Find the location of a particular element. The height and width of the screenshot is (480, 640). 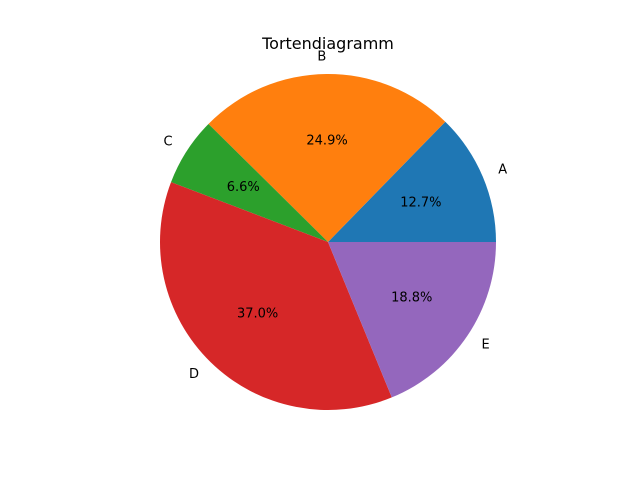

pie-slice-b is located at coordinates (327, 157).